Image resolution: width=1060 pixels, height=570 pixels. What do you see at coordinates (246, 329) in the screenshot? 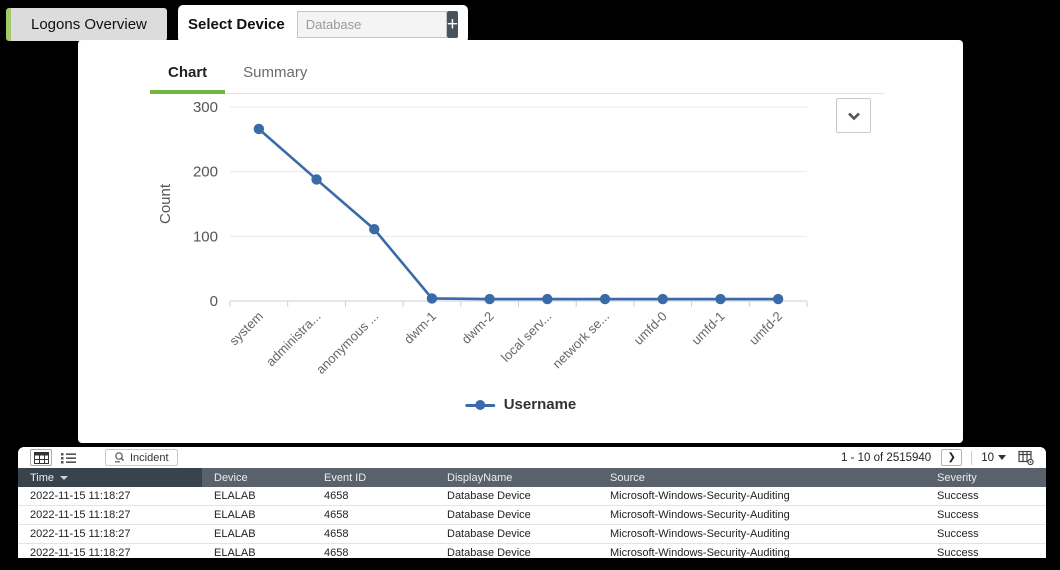
I see `svg-text: system` at bounding box center [246, 329].